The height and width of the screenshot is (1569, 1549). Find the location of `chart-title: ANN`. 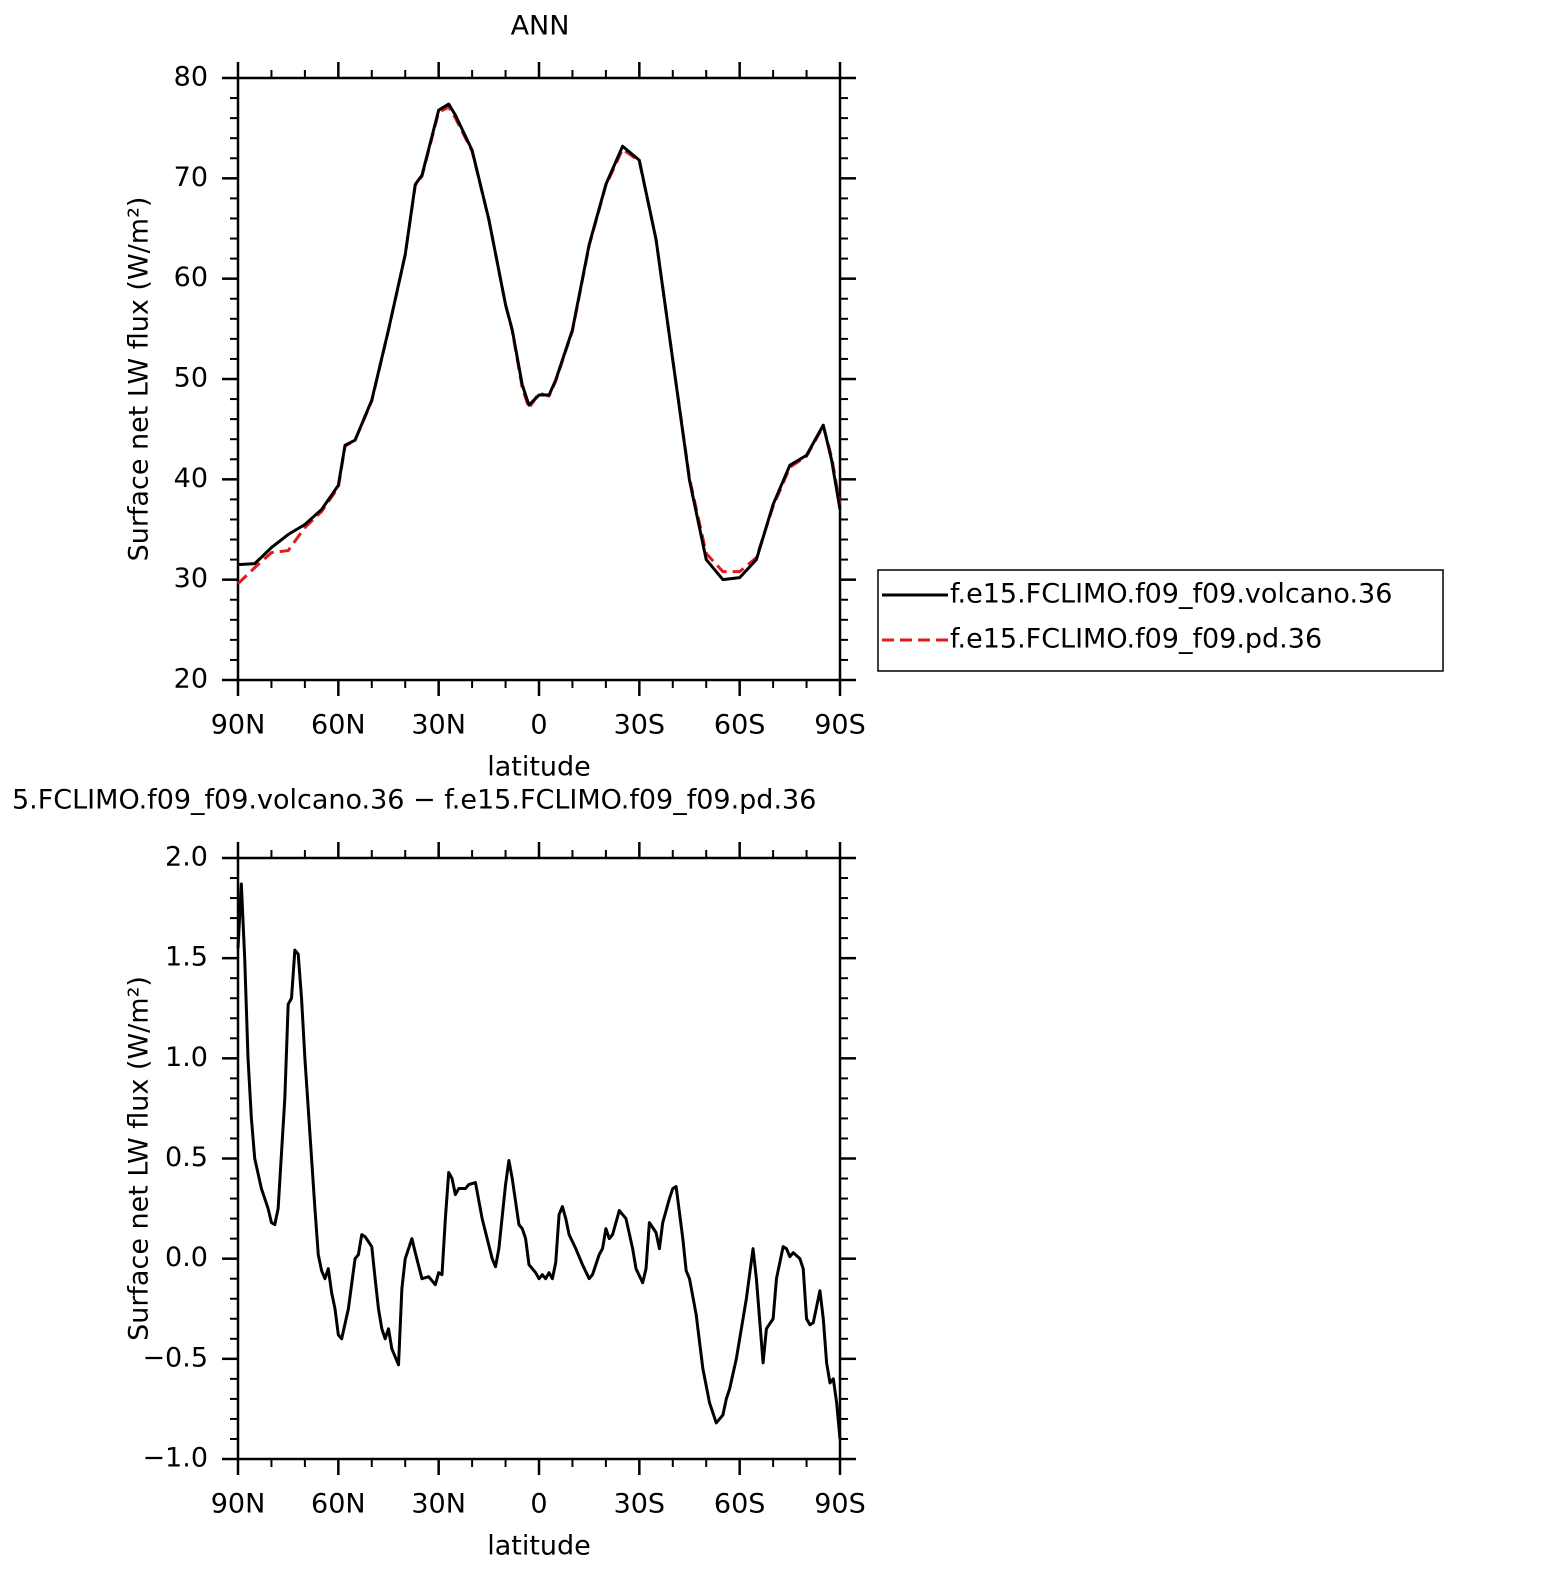

chart-title: ANN is located at coordinates (540, 26).